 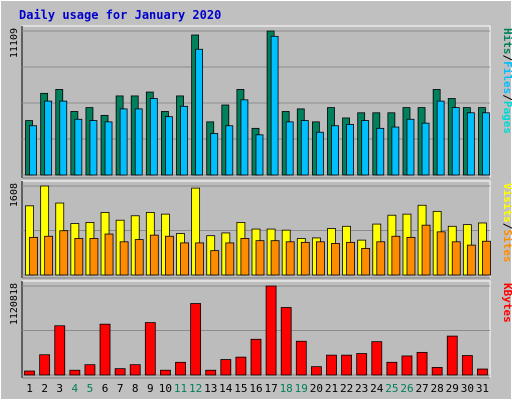 What do you see at coordinates (120, 388) in the screenshot?
I see `x-tick-label: 7` at bounding box center [120, 388].